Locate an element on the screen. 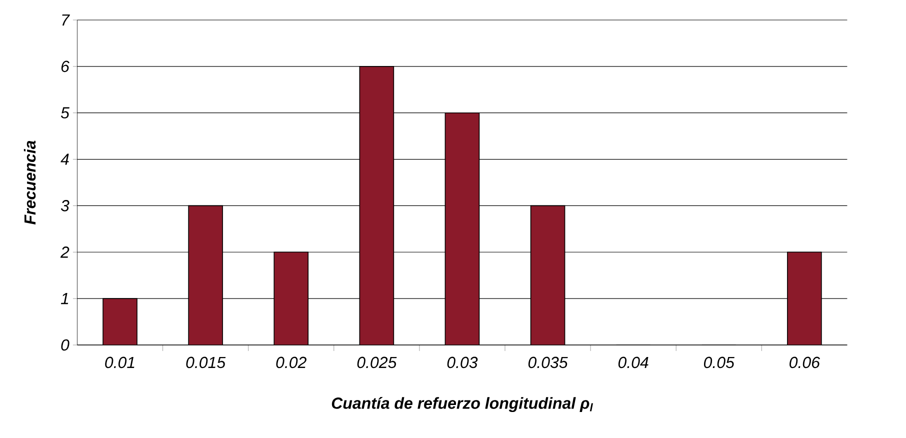 This screenshot has height=438, width=906. y-tick-label: 6 is located at coordinates (65, 66).